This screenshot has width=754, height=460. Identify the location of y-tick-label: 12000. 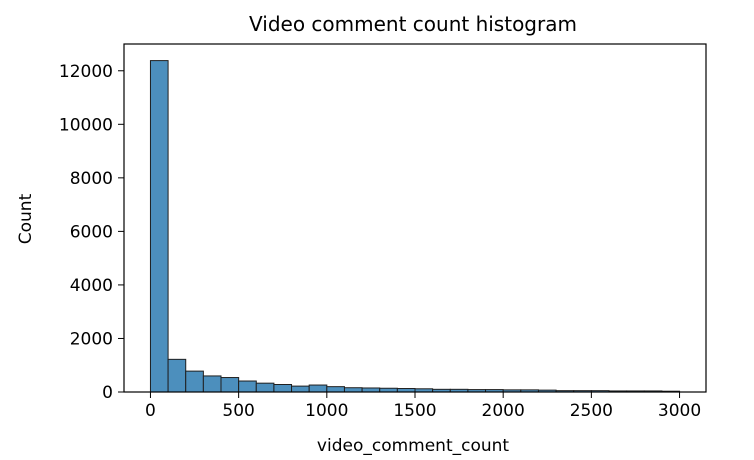
(86, 72).